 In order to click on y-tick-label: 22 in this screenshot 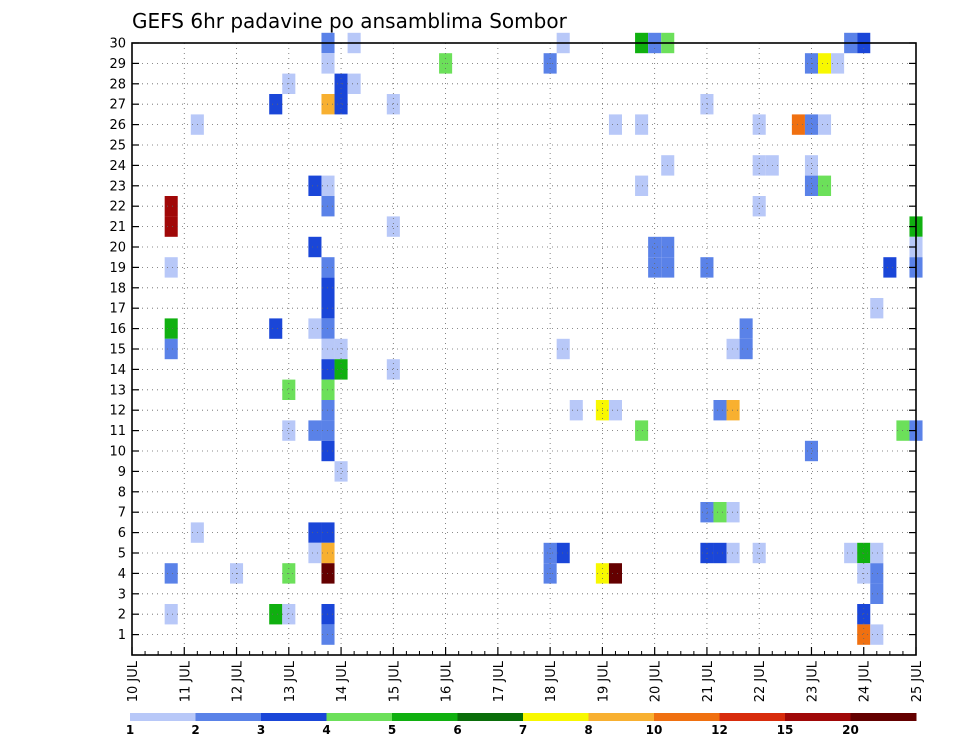, I will do `click(117, 207)`.